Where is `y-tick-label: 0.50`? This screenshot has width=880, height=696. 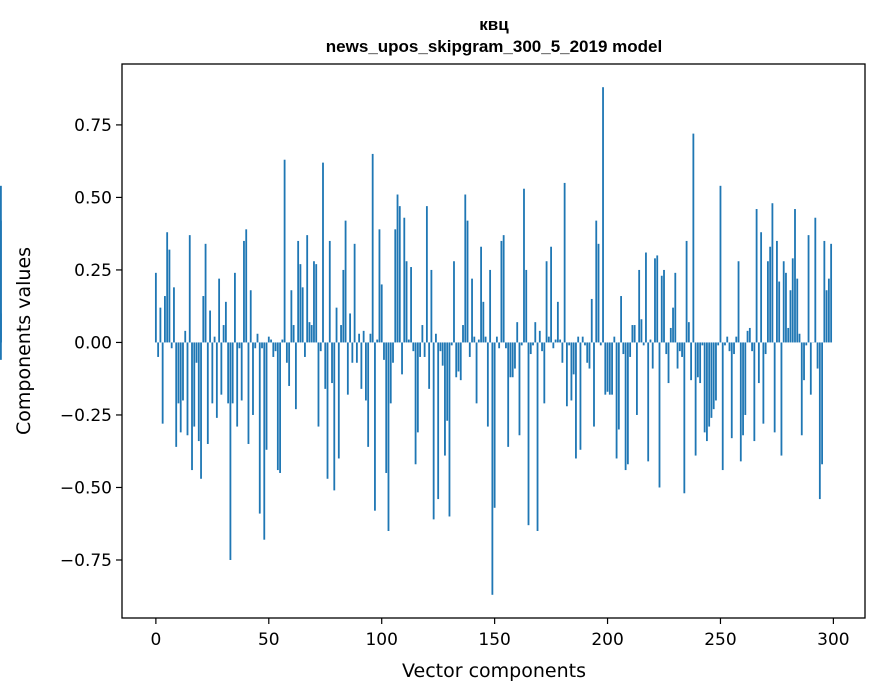 y-tick-label: 0.50 is located at coordinates (93, 198).